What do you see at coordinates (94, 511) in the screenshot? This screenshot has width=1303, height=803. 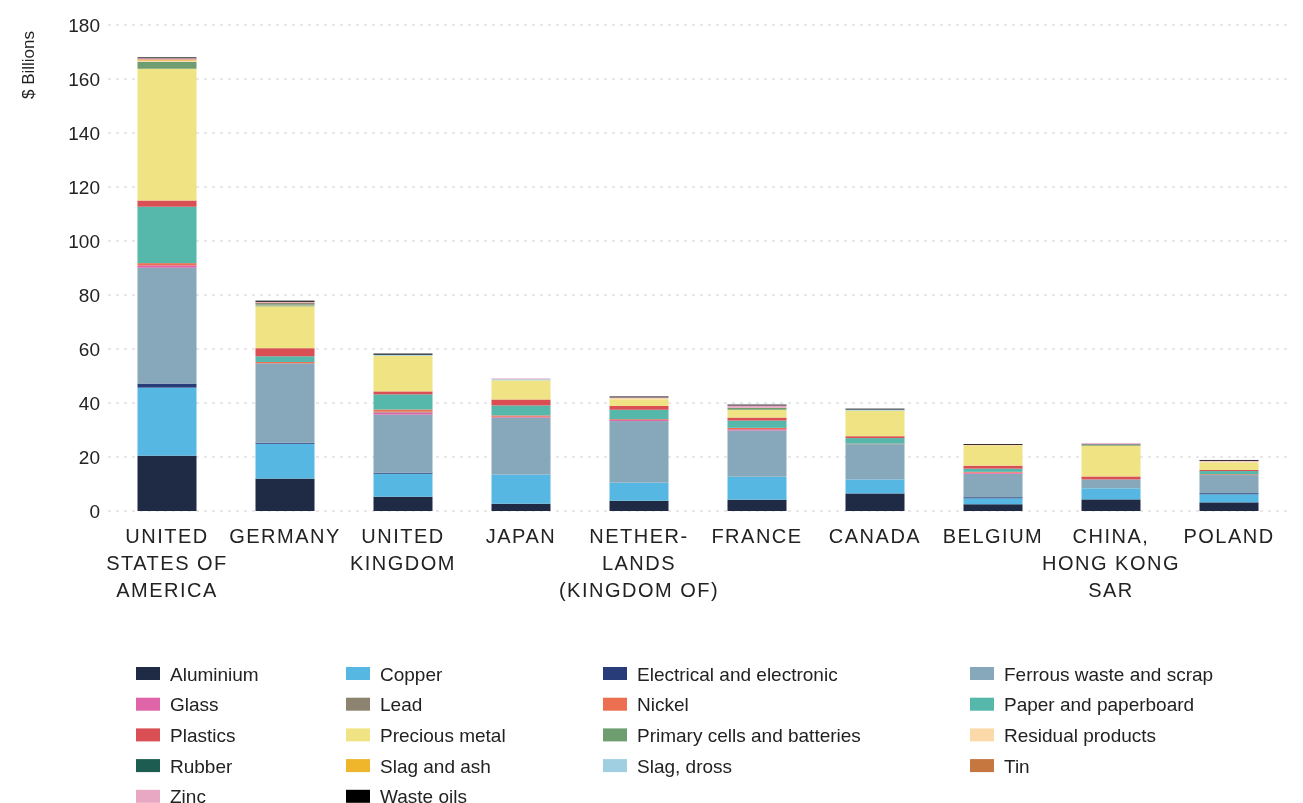 I see `y-tick-label: 0` at bounding box center [94, 511].